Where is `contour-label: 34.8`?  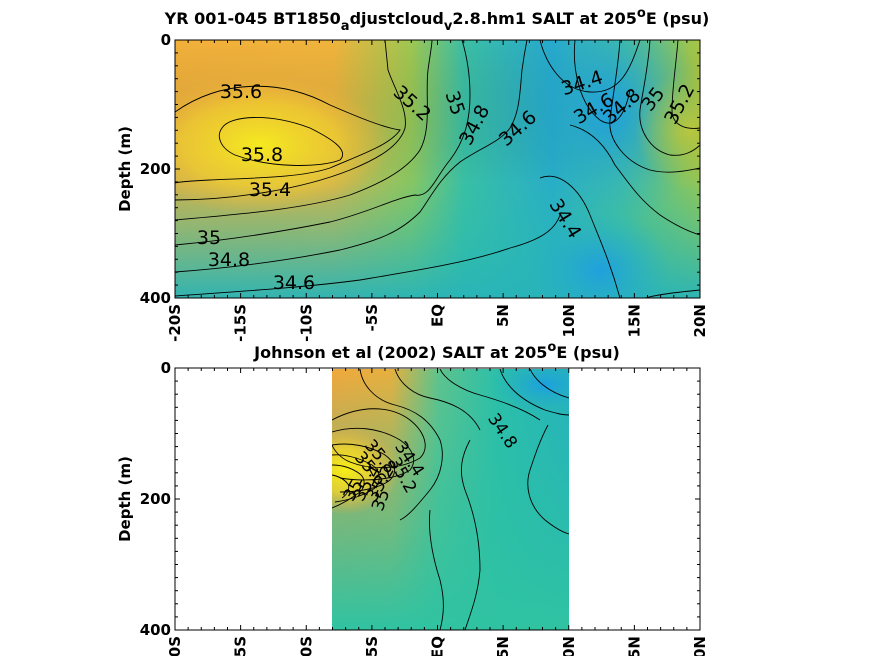
contour-label: 34.8 is located at coordinates (229, 260).